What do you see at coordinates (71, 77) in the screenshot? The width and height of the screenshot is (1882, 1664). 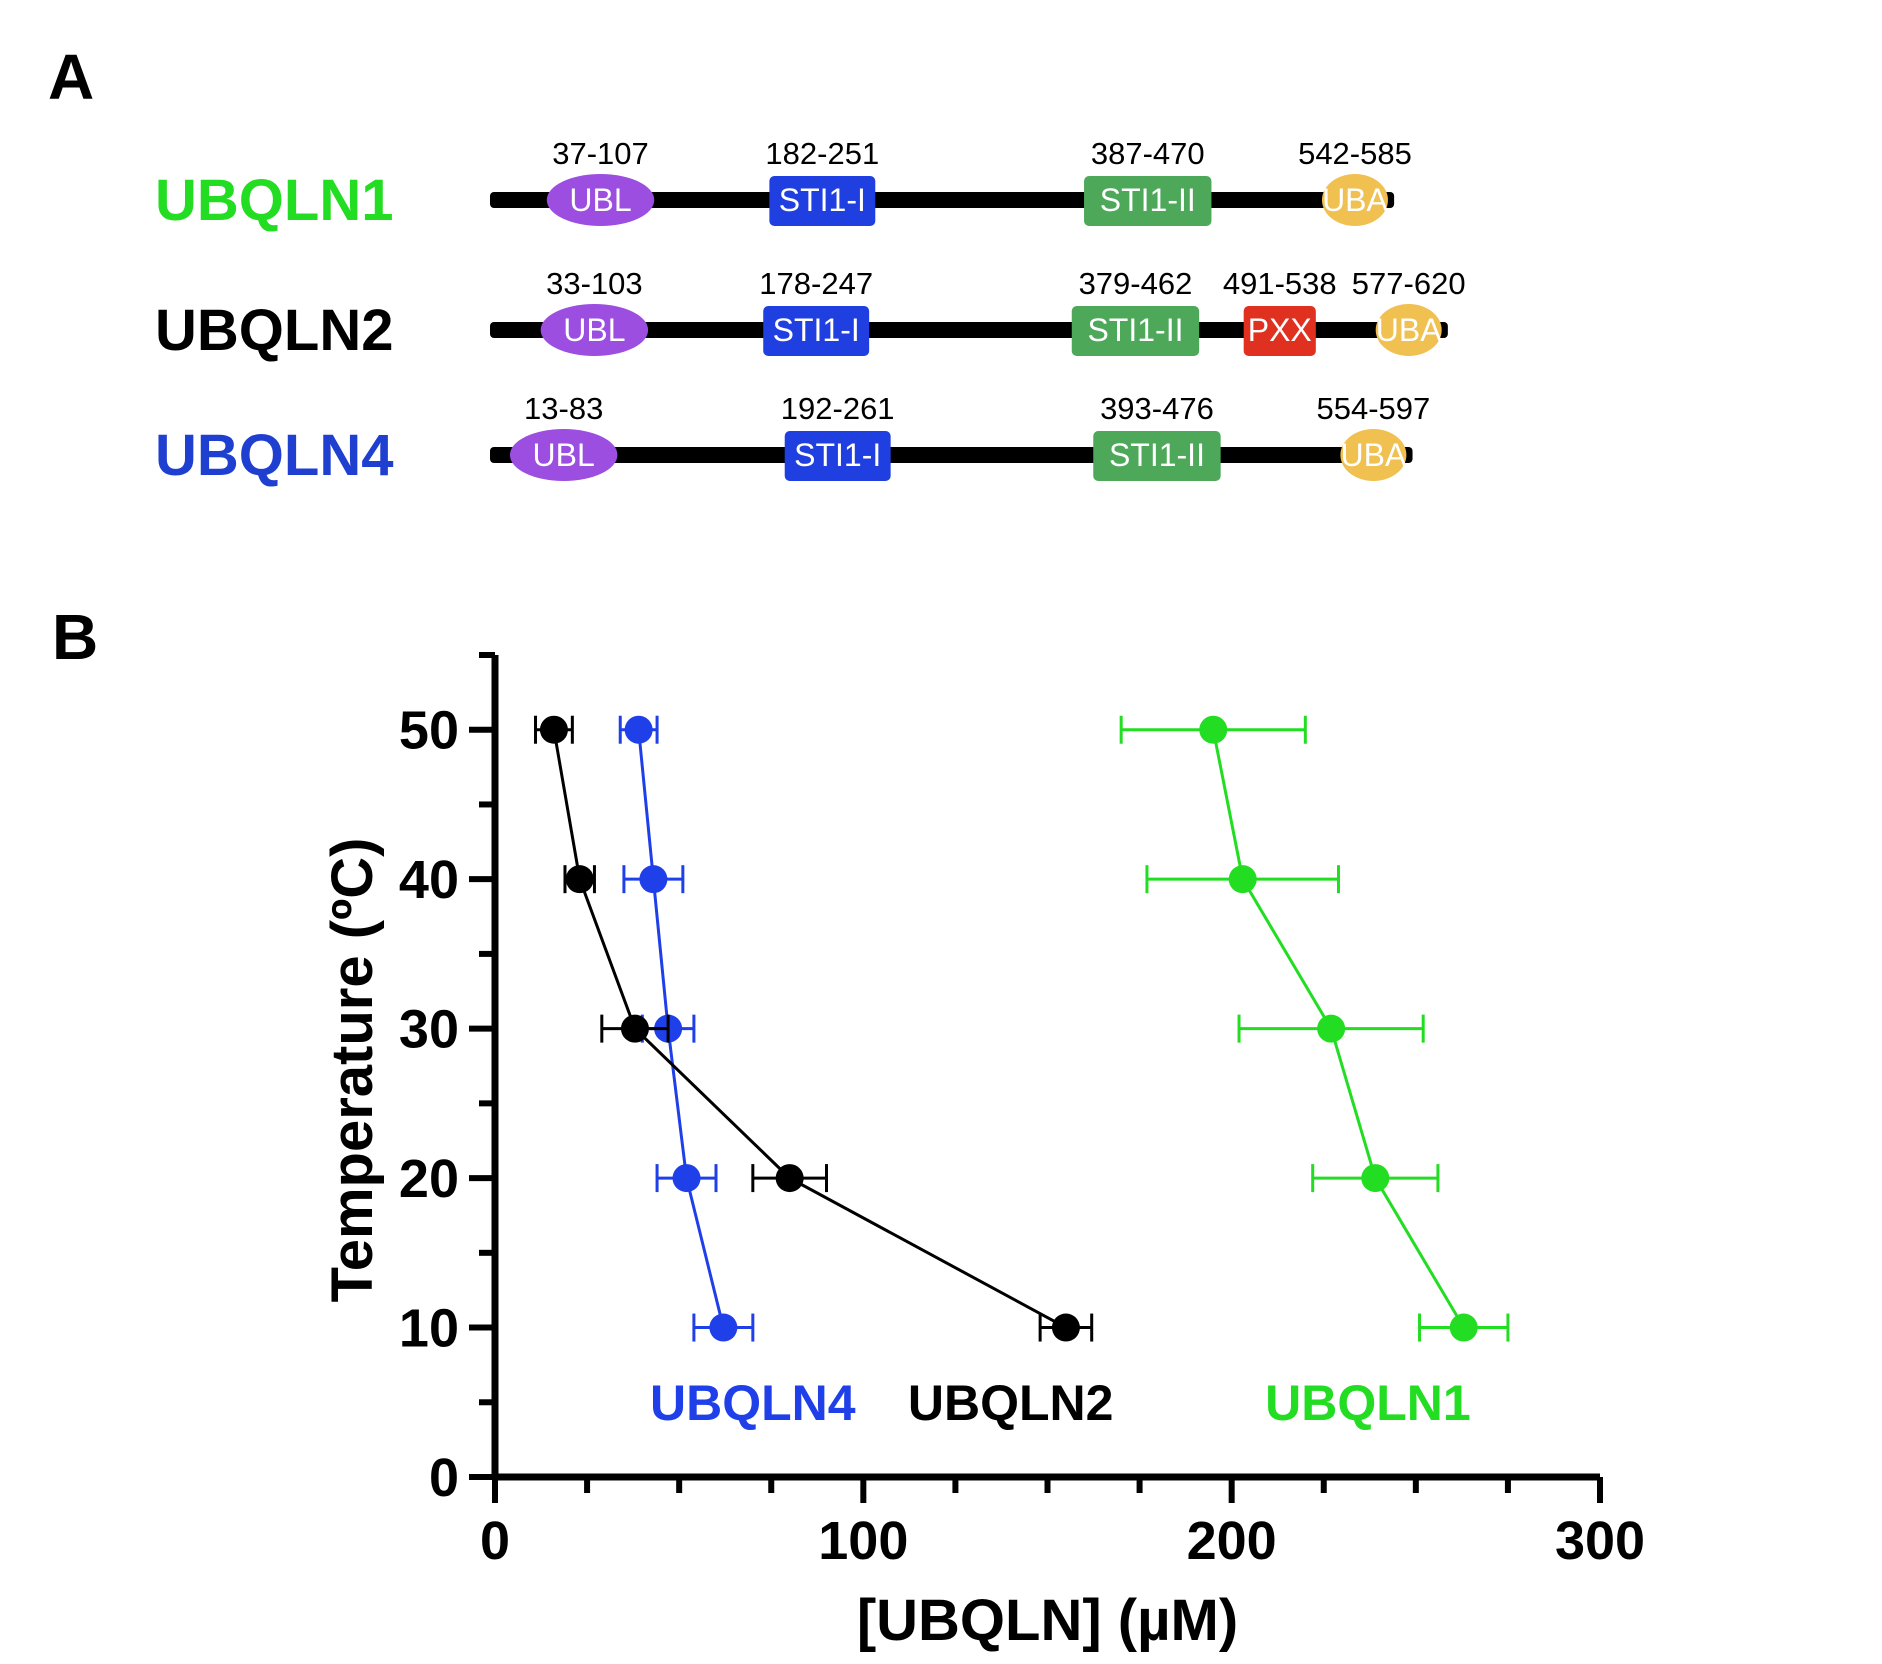 I see `panel-a-letter: A` at bounding box center [71, 77].